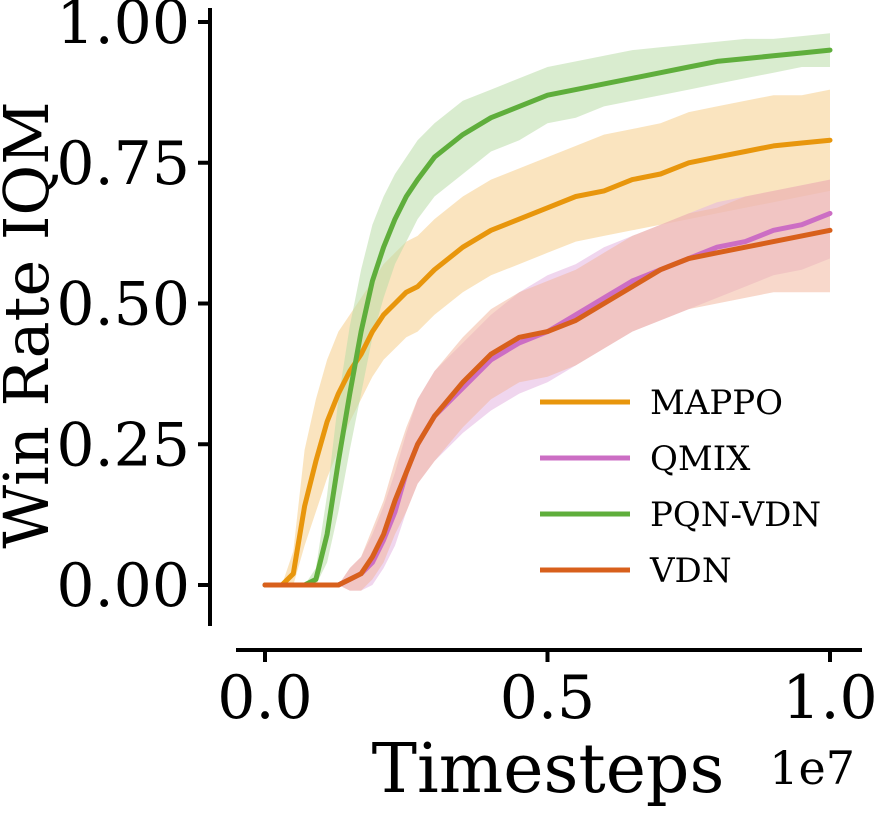  I want to click on legend-label-pqn-vdn: PQN-VDN, so click(735, 515).